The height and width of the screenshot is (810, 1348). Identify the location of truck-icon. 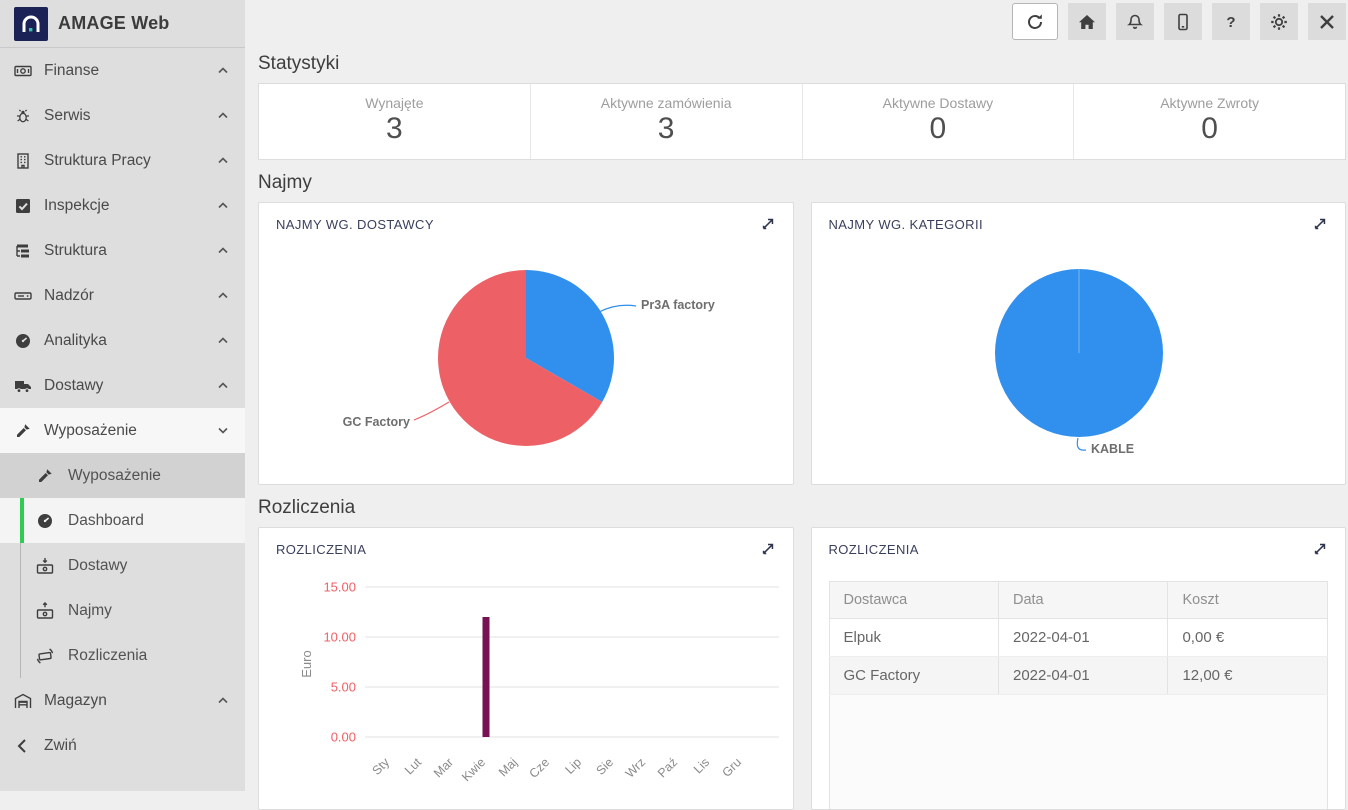
(24, 386).